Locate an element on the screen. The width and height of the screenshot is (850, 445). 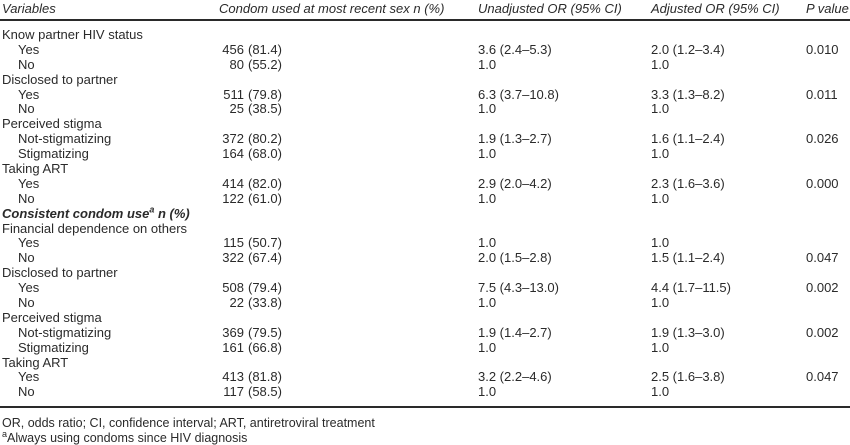
n-percent-cell: 25 (38.5) is located at coordinates (347, 109).